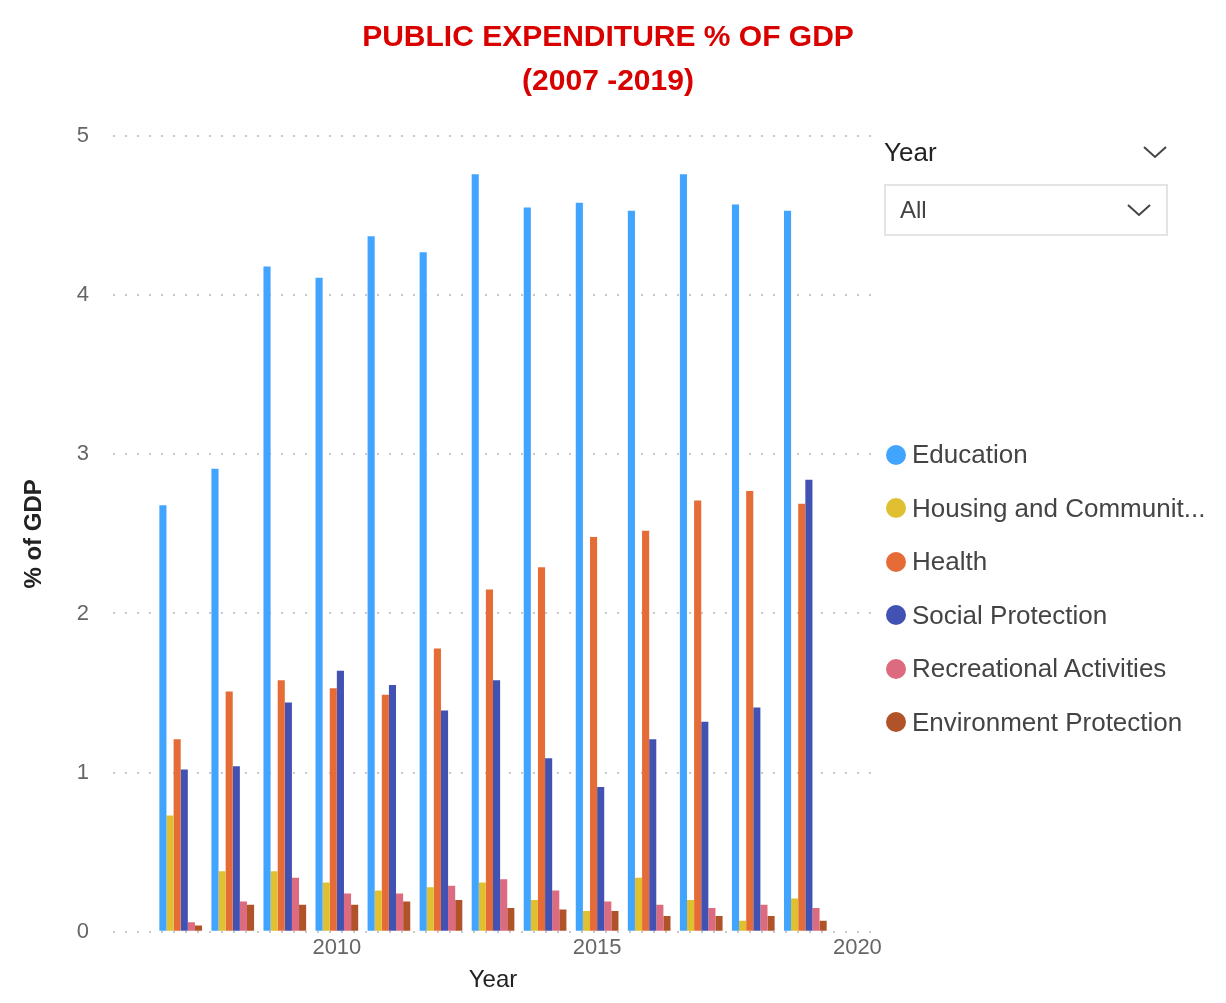 The height and width of the screenshot is (1003, 1226). What do you see at coordinates (950, 562) in the screenshot?
I see `legend-label: Health` at bounding box center [950, 562].